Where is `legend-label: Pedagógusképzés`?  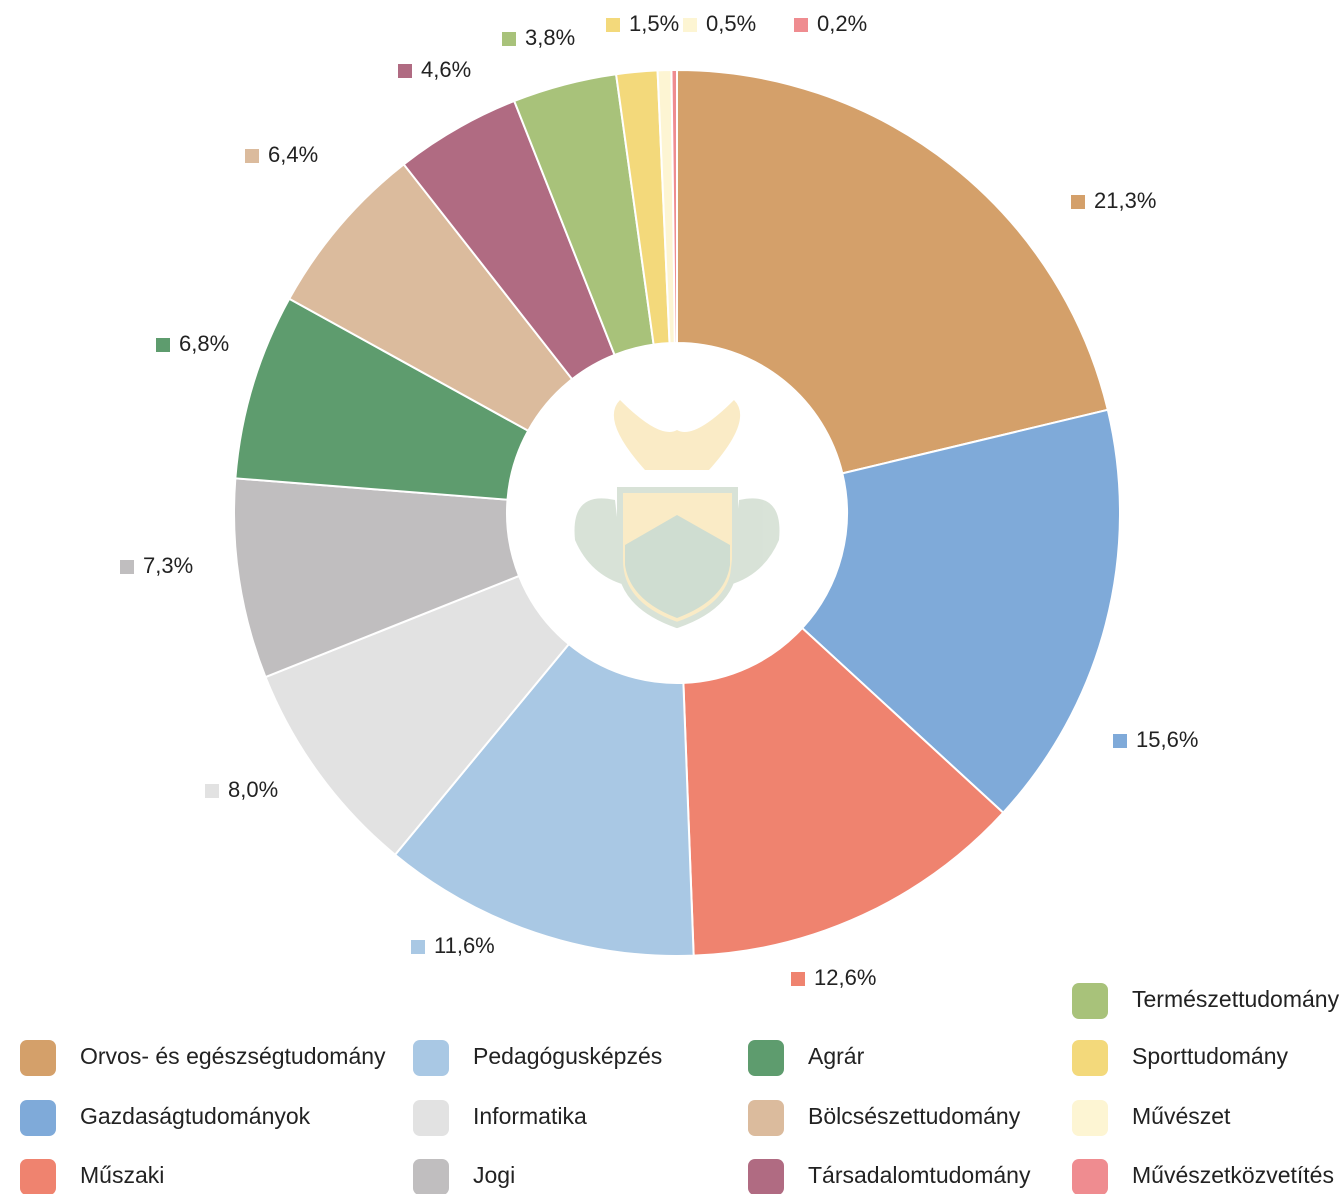 legend-label: Pedagógusképzés is located at coordinates (567, 1056).